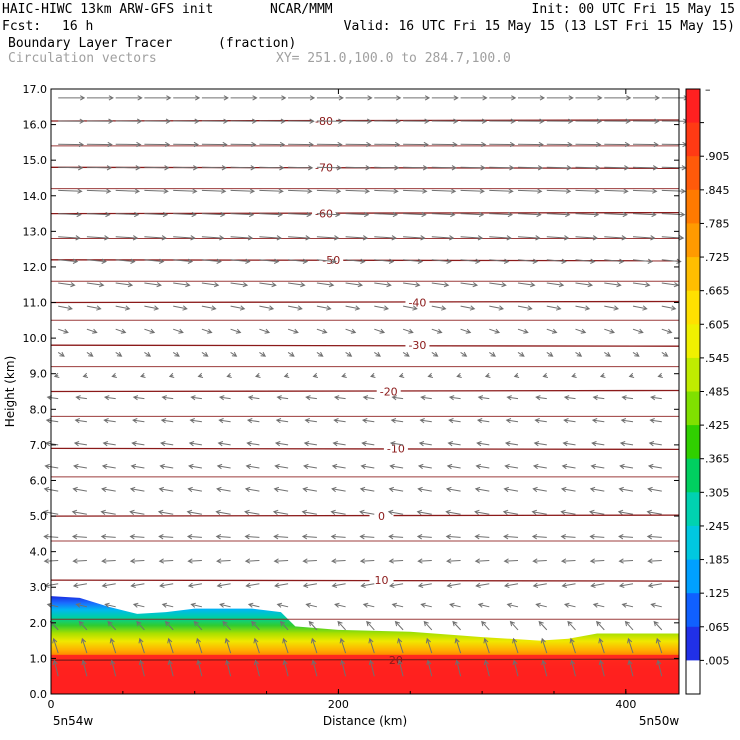 The width and height of the screenshot is (740, 740). Describe the element at coordinates (717, 593) in the screenshot. I see `colorbar-label: .125` at that location.